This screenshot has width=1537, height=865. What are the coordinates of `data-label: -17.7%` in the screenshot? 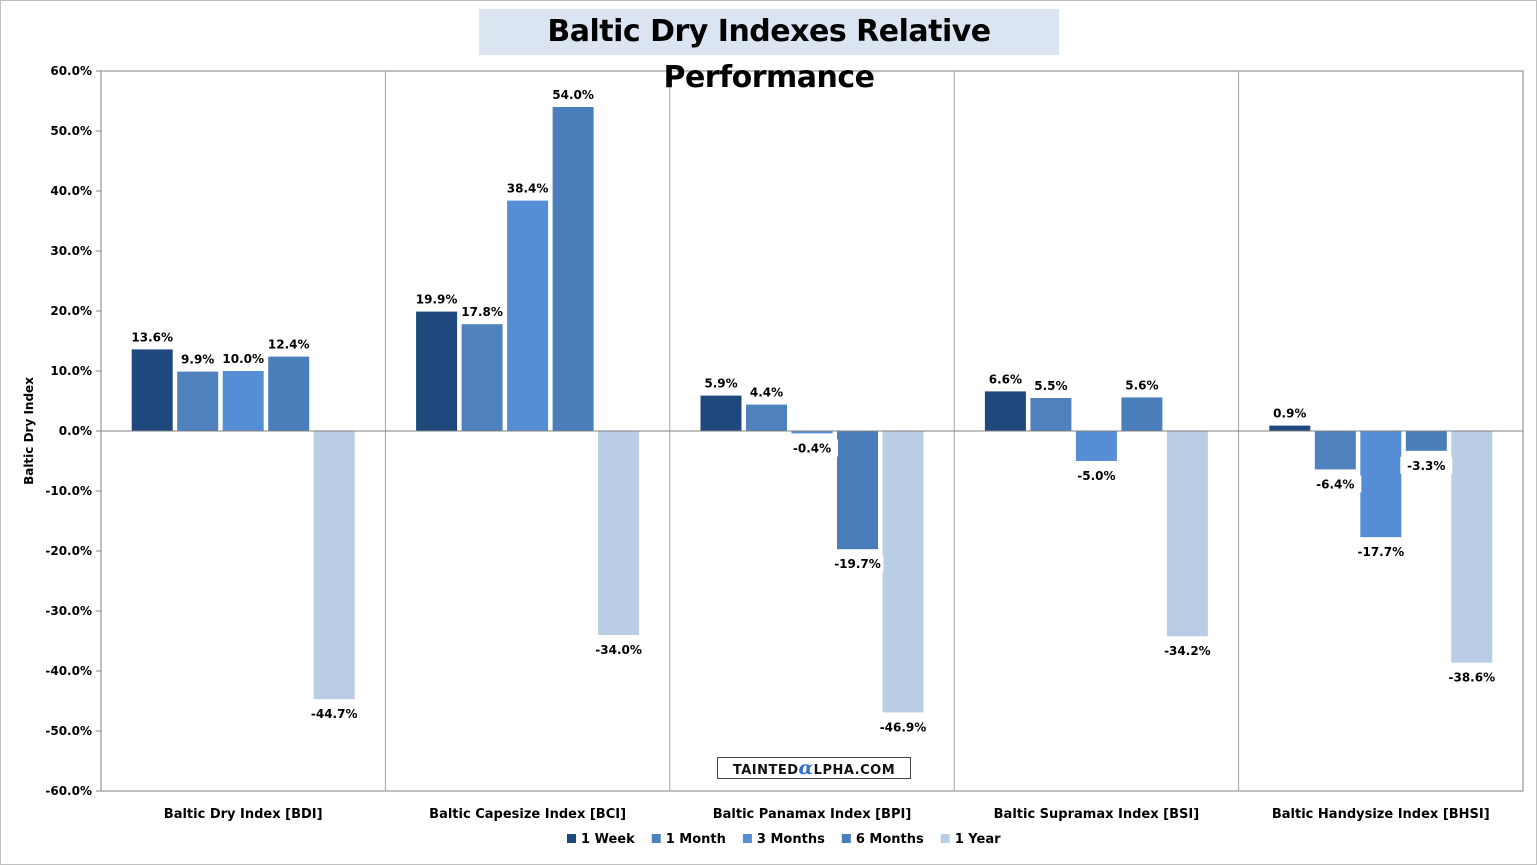 It's located at (1380, 552).